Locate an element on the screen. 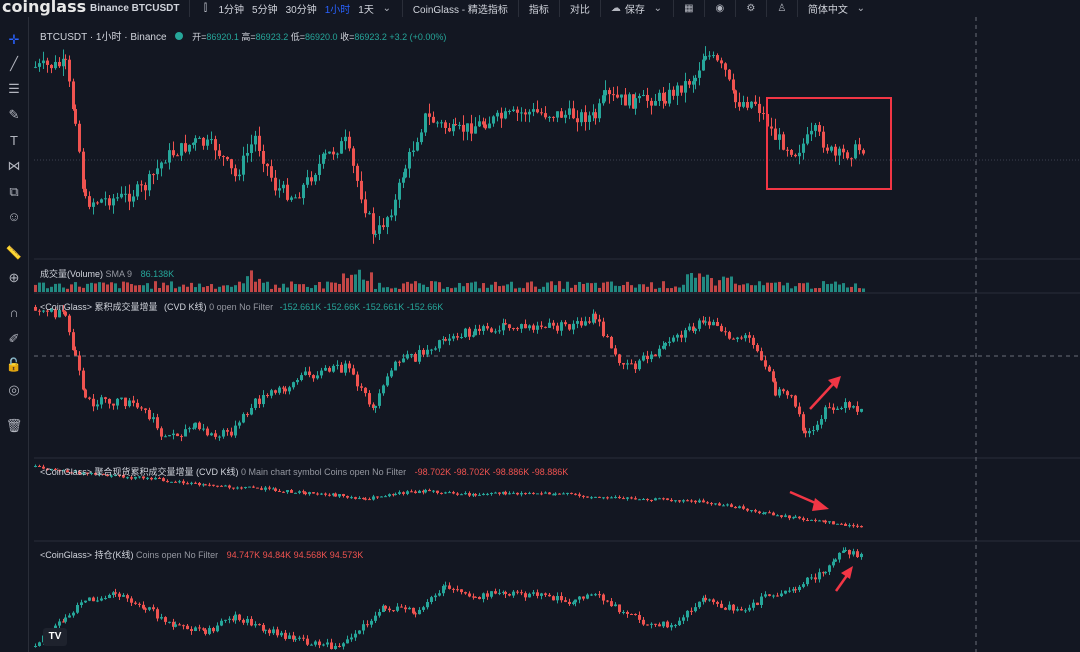 The height and width of the screenshot is (652, 1080). eye-icon: ◎ is located at coordinates (14, 389).